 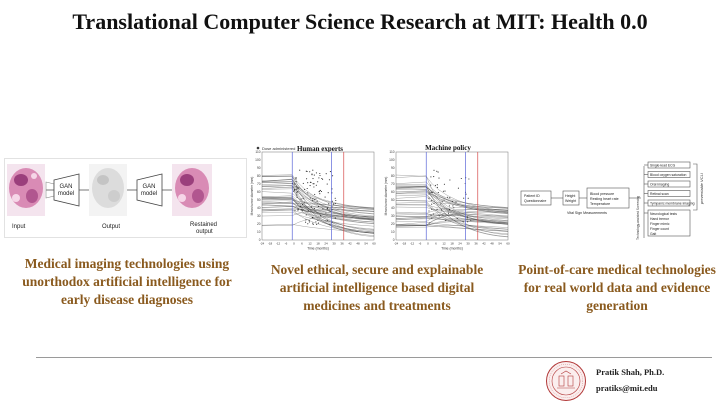 I want to click on input-tissue-image, so click(x=26, y=190).